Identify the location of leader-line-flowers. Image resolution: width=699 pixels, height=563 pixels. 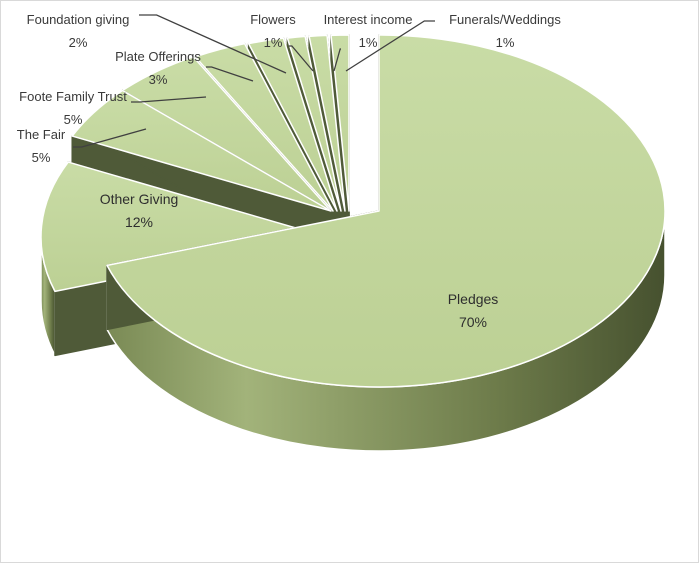
(301, 58).